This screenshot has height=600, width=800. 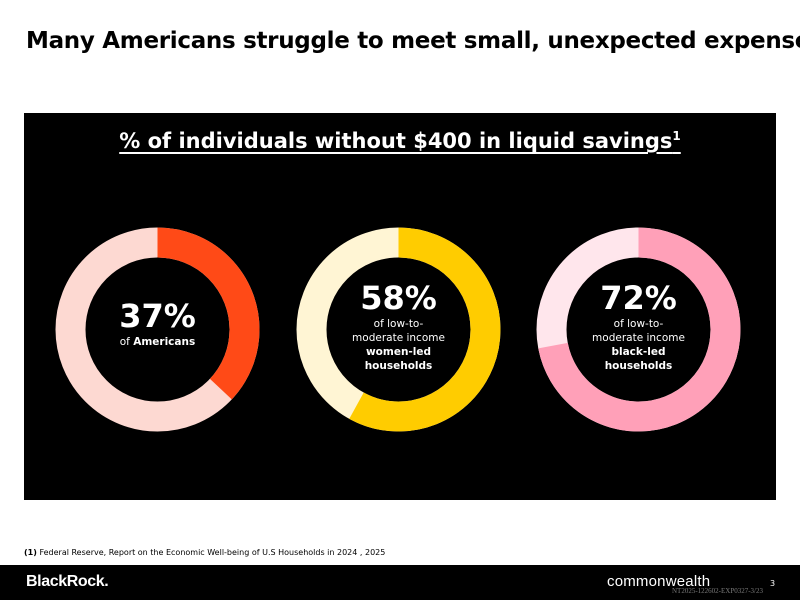 I want to click on document-code: NT2025-122602-EXP0327-3/23, so click(x=717, y=591).